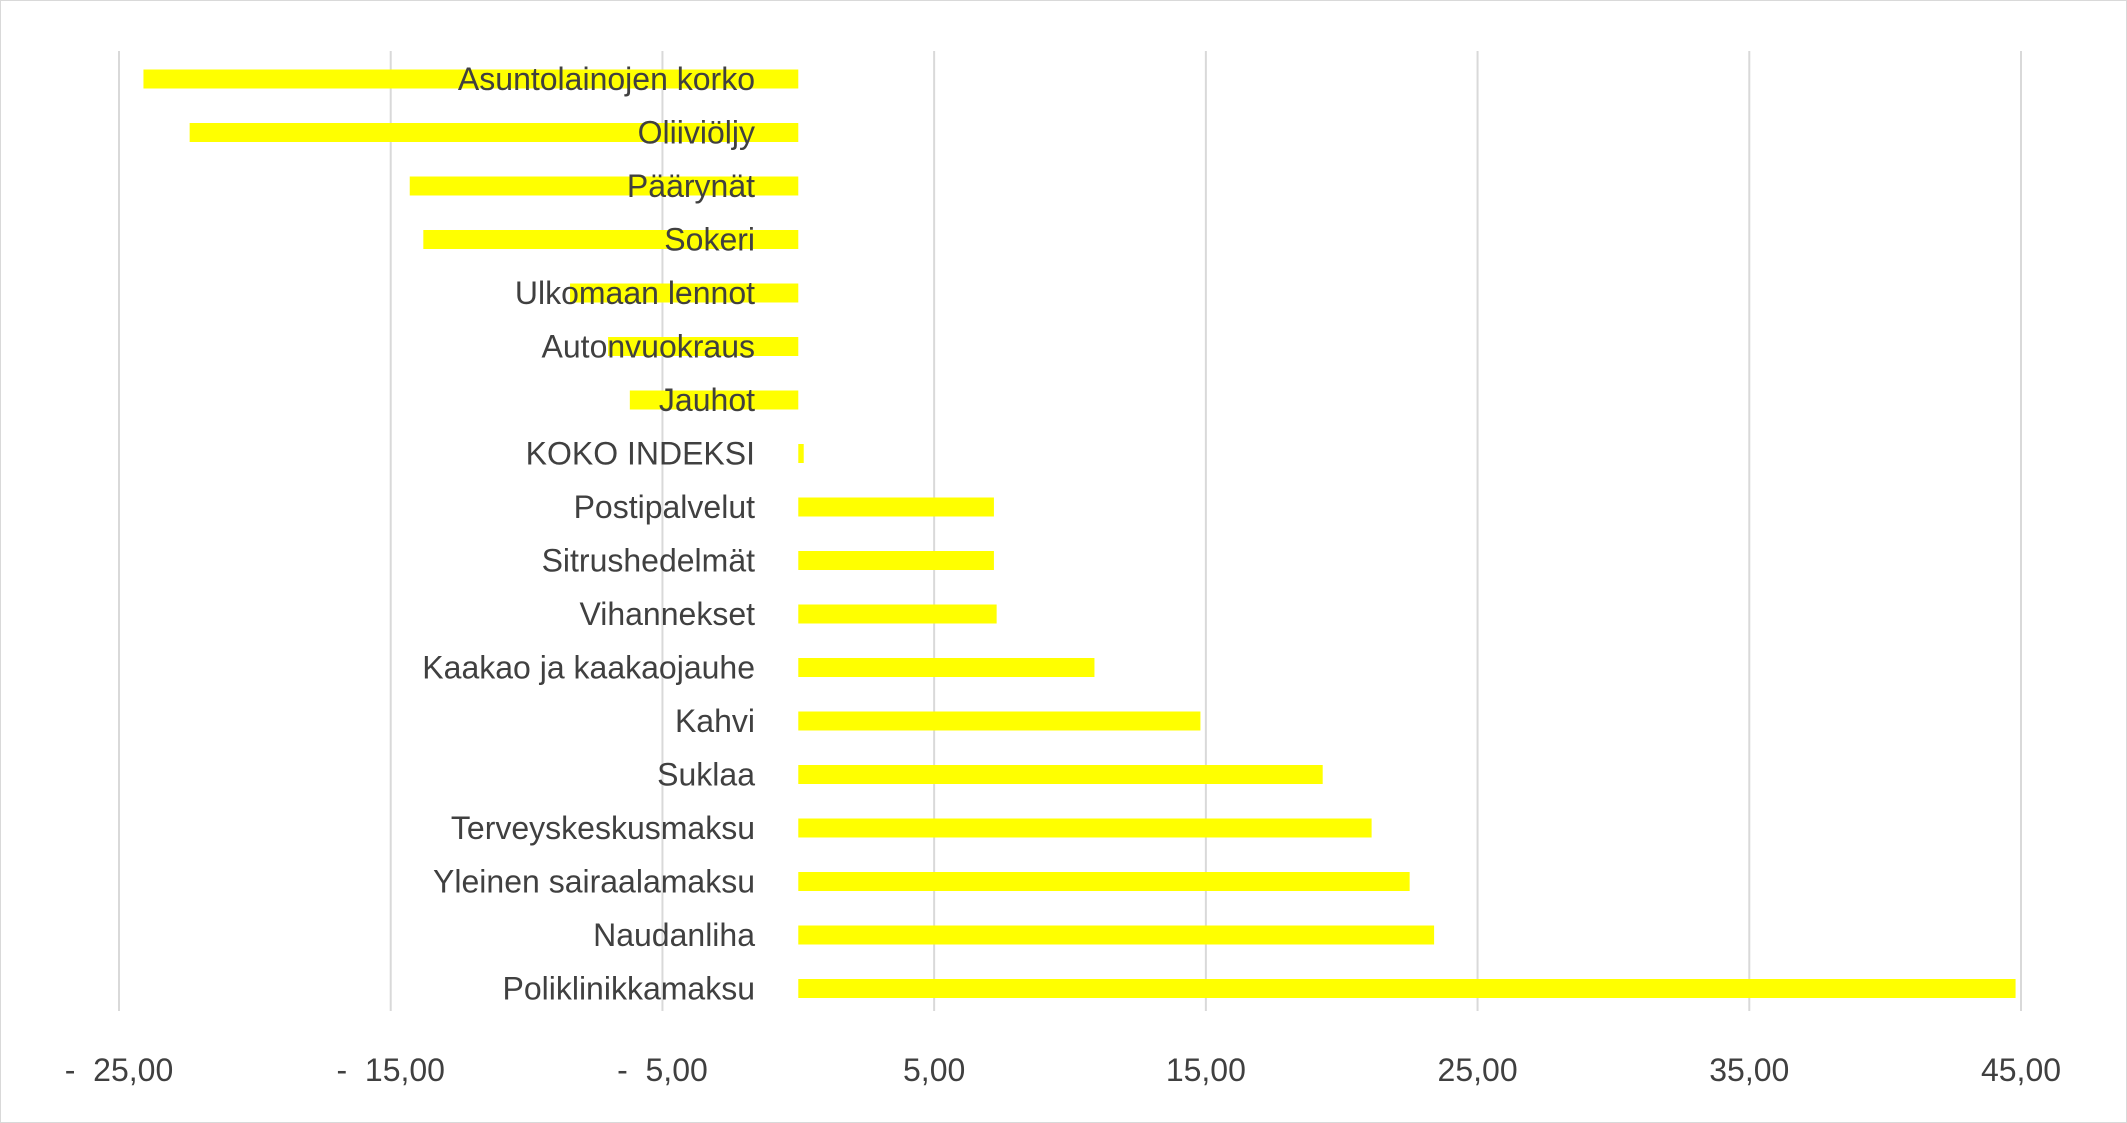 This screenshot has height=1123, width=2127. I want to click on x-tick-label: 15,00, so click(1206, 1070).